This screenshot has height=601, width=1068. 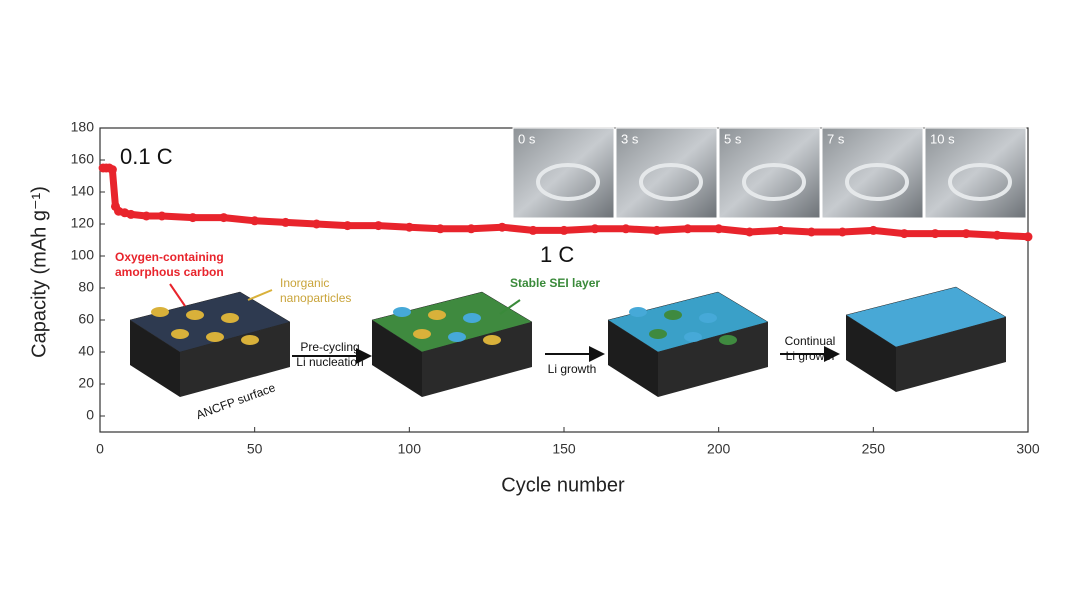 What do you see at coordinates (810, 341) in the screenshot?
I see `annotation: Continual` at bounding box center [810, 341].